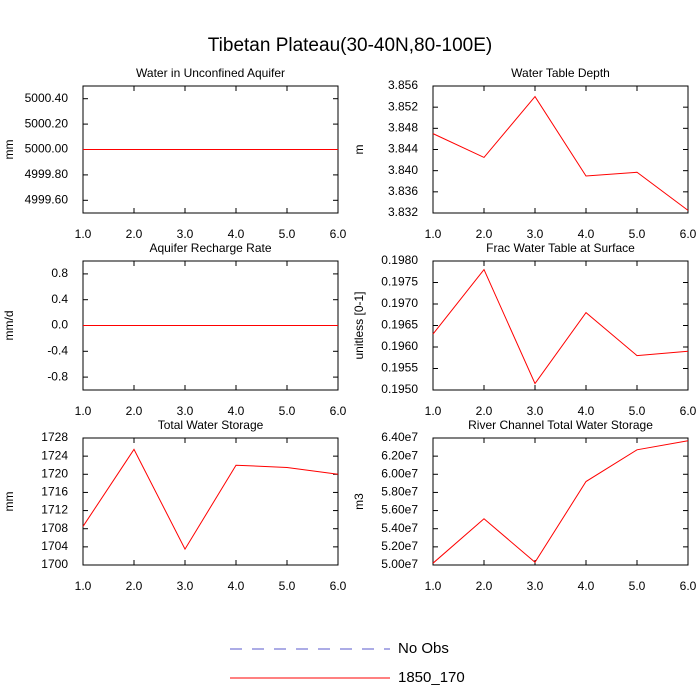 The image size is (700, 700). I want to click on y-tick-label: 5000.40, so click(47, 98).